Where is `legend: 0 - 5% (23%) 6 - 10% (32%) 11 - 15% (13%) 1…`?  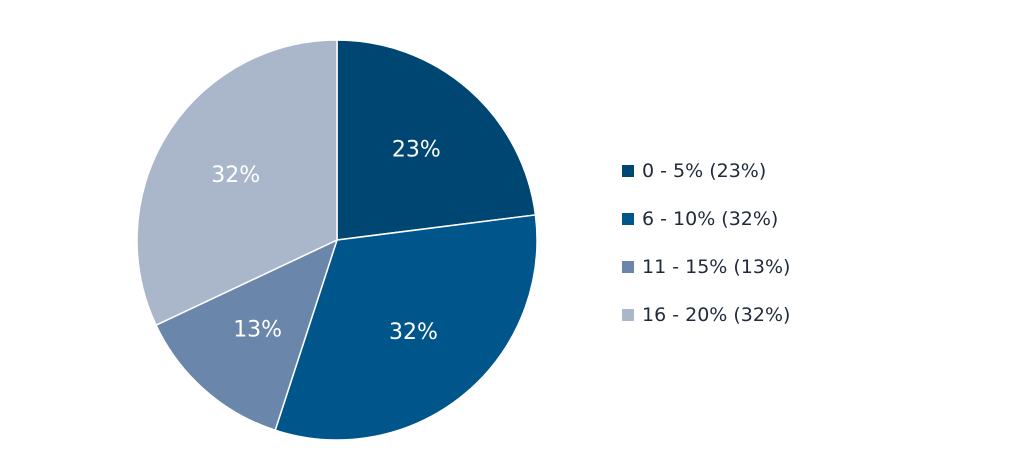
legend: 0 - 5% (23%) 6 - 10% (32%) 11 - 15% (13%) 1… is located at coordinates (706, 243).